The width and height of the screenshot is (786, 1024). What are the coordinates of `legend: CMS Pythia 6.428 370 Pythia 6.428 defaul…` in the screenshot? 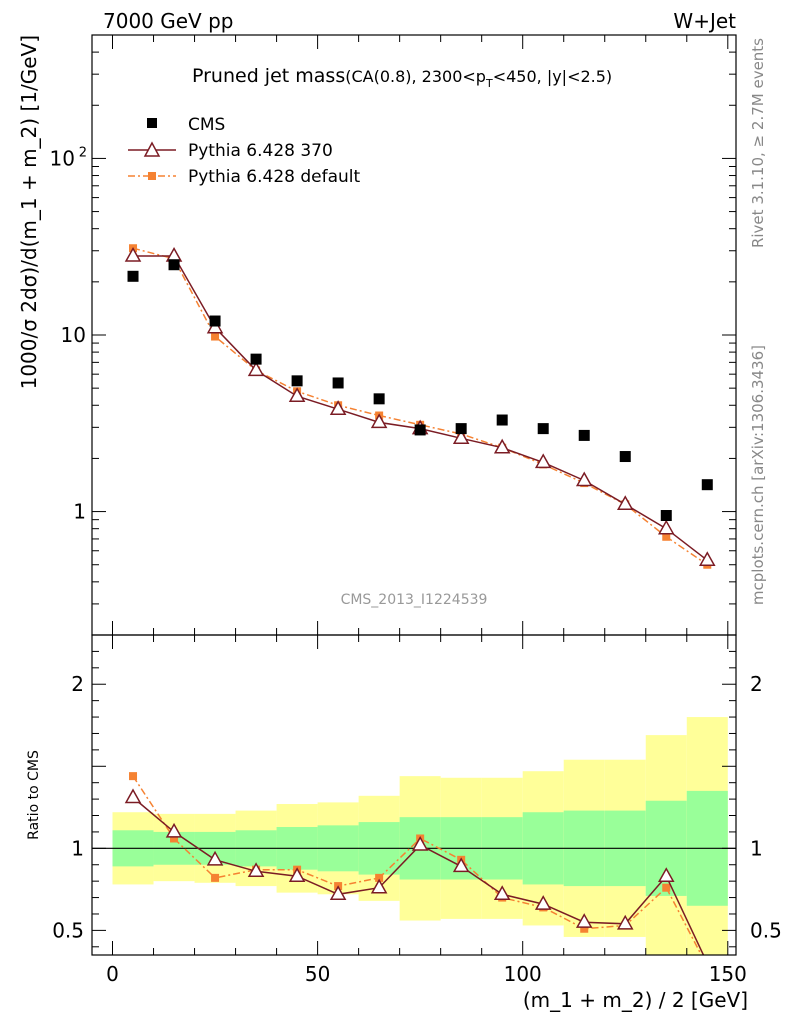 It's located at (244, 151).